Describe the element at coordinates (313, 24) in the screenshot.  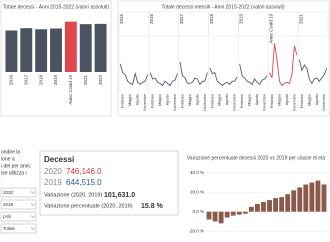
I see `facet-header` at that location.